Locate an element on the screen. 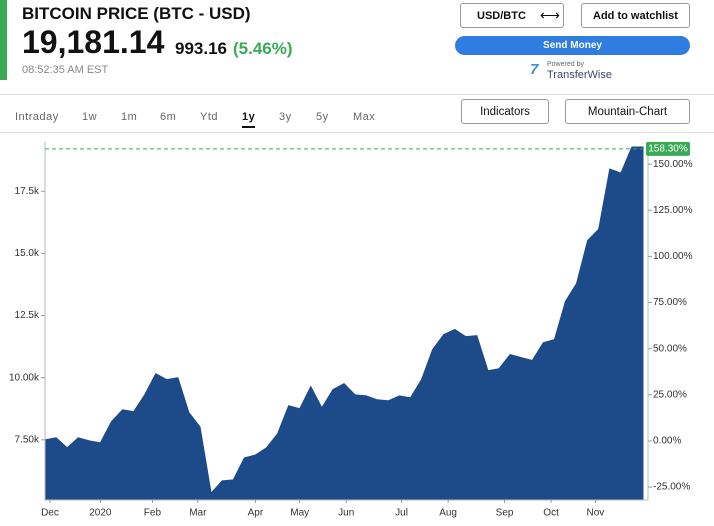  brand-icon: 7 is located at coordinates (534, 69).